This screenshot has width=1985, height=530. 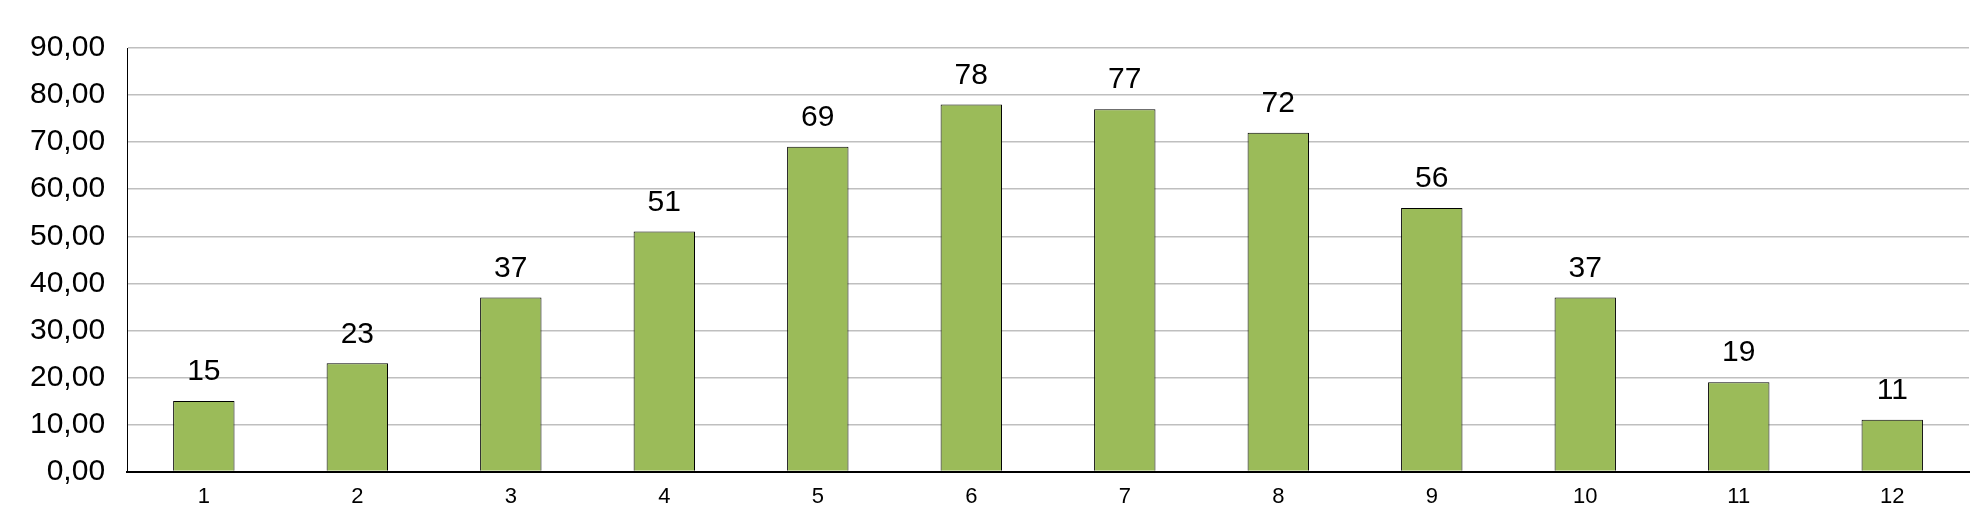 I want to click on x-tick-label: 5, so click(x=817, y=495).